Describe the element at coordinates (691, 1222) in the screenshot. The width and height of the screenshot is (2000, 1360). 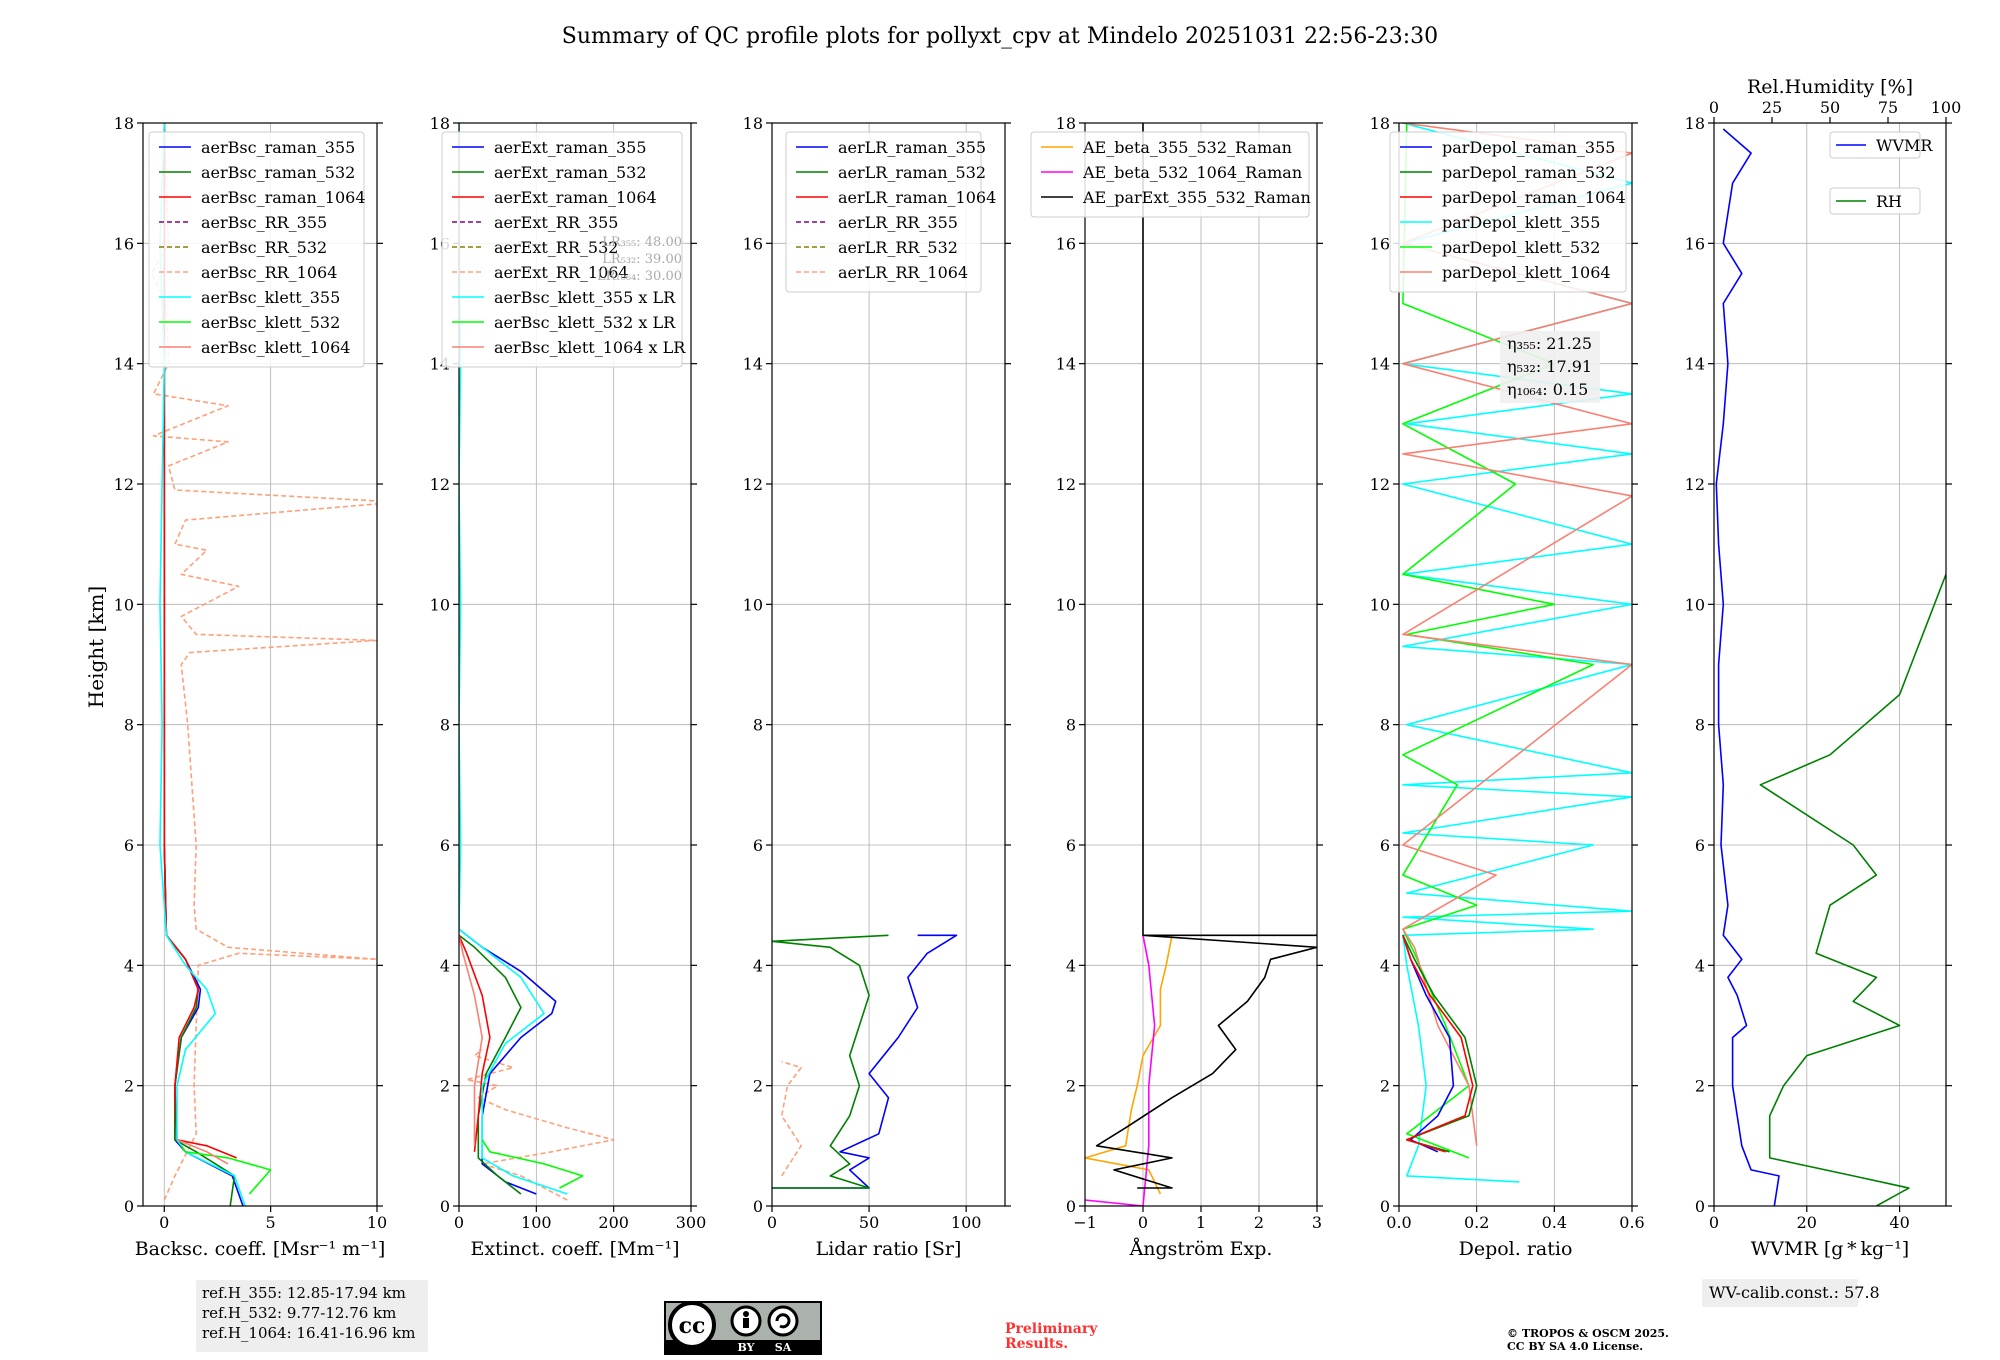
I see `x-tick-label: 300` at that location.